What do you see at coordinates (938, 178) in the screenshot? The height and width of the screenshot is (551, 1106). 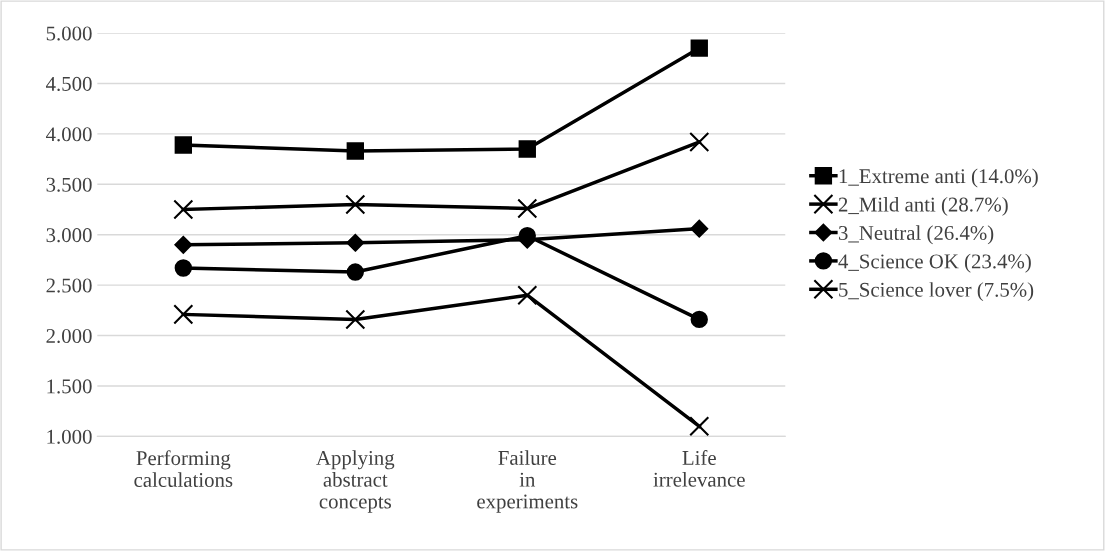 I see `legend-label: 1_Extreme anti (14.0%)` at bounding box center [938, 178].